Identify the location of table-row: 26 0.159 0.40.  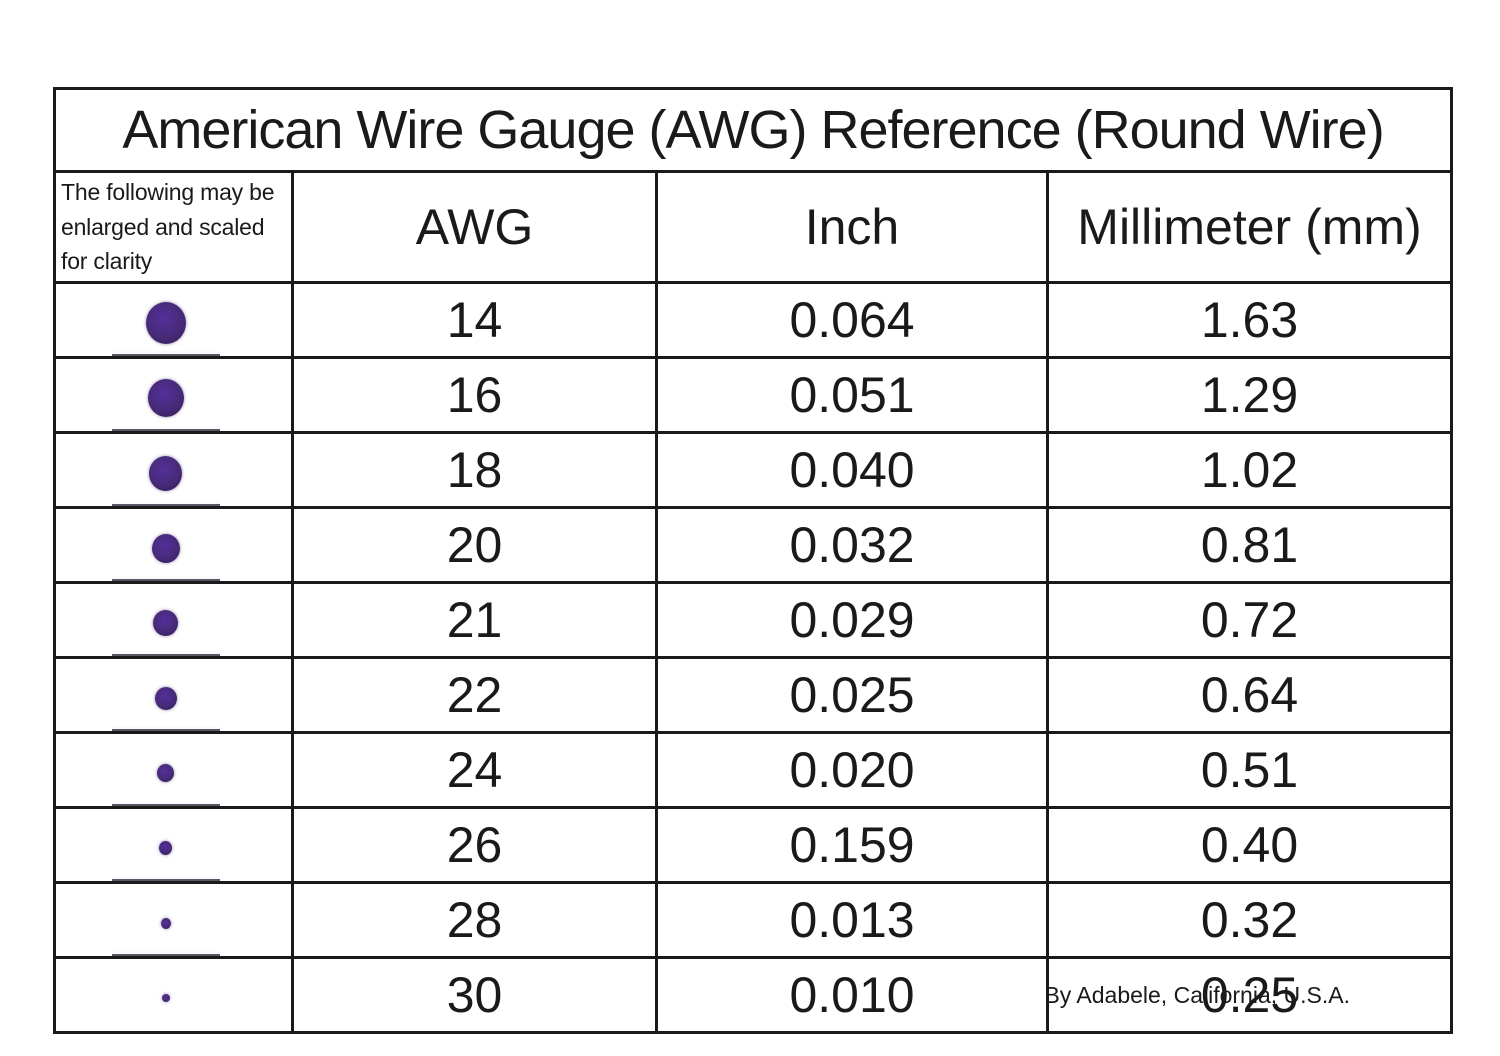
(753, 844).